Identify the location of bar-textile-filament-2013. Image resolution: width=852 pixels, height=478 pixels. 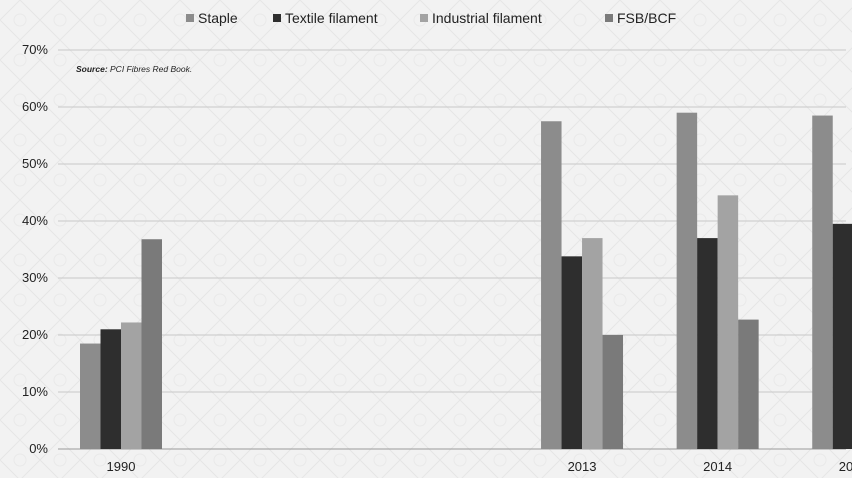
(572, 352).